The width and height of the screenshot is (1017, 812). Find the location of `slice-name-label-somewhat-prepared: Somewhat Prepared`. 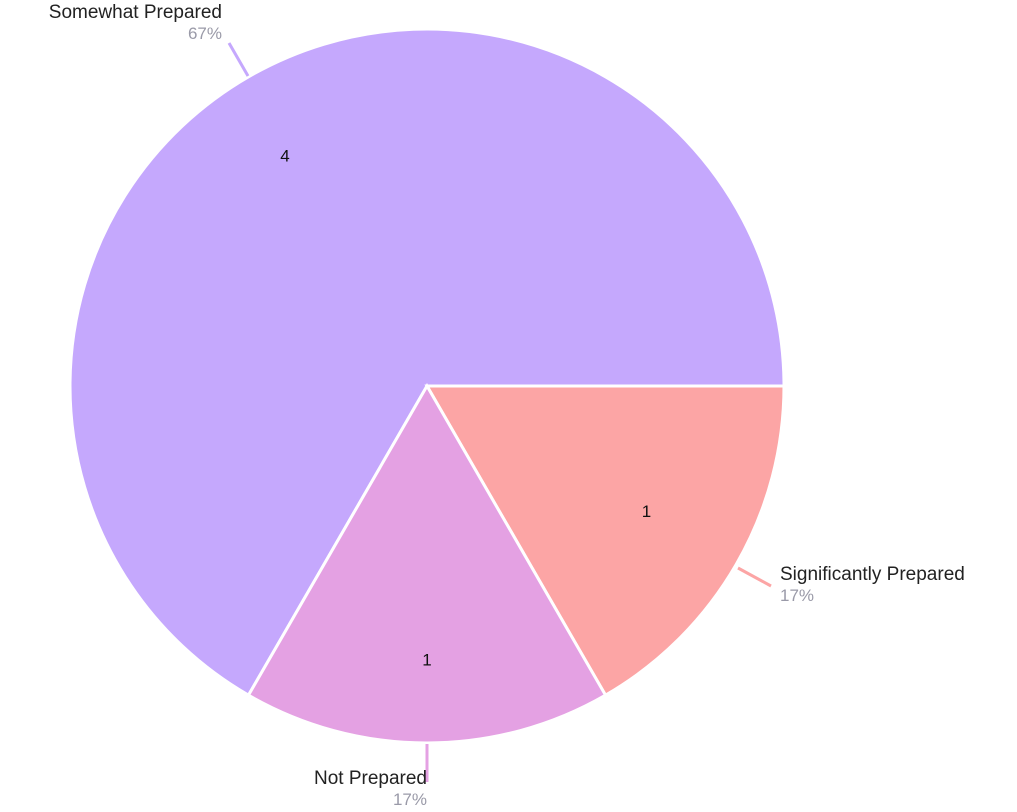

slice-name-label-somewhat-prepared: Somewhat Prepared is located at coordinates (135, 12).